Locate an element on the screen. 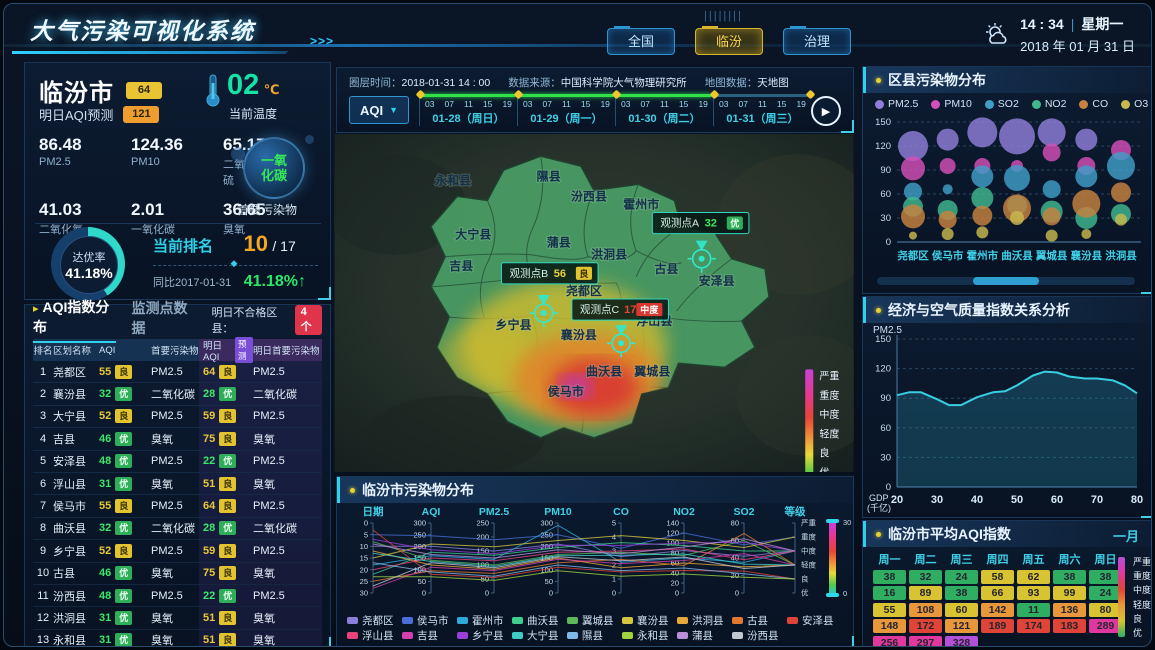  table-row-吉县: 4 吉县 46 优臭氧 75 良臭氧 is located at coordinates (177, 439).